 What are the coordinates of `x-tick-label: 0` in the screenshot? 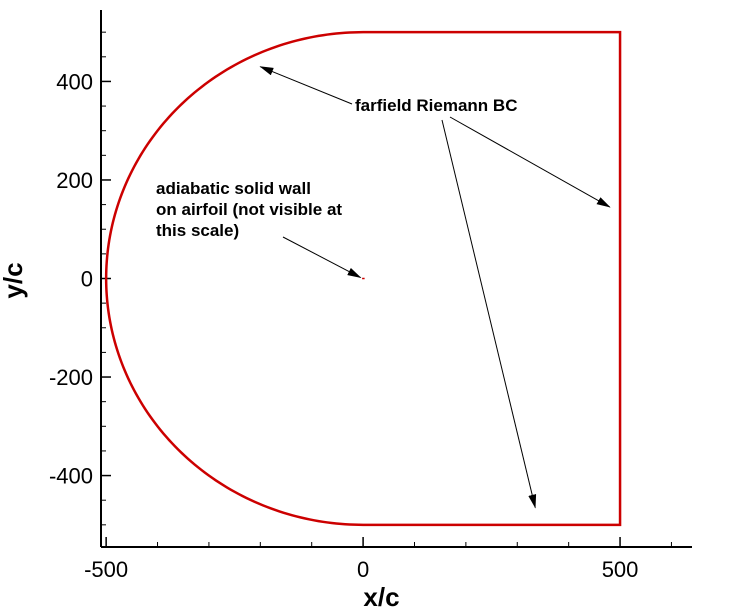 It's located at (363, 569).